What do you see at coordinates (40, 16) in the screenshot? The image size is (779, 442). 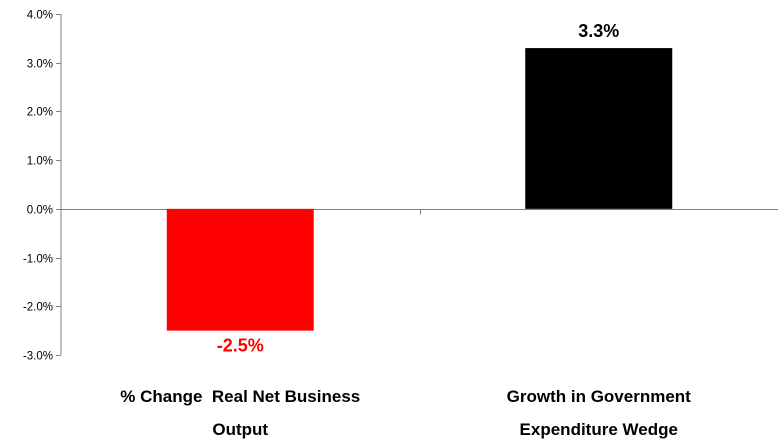 I see `y-tick-label: 4.0%` at bounding box center [40, 16].